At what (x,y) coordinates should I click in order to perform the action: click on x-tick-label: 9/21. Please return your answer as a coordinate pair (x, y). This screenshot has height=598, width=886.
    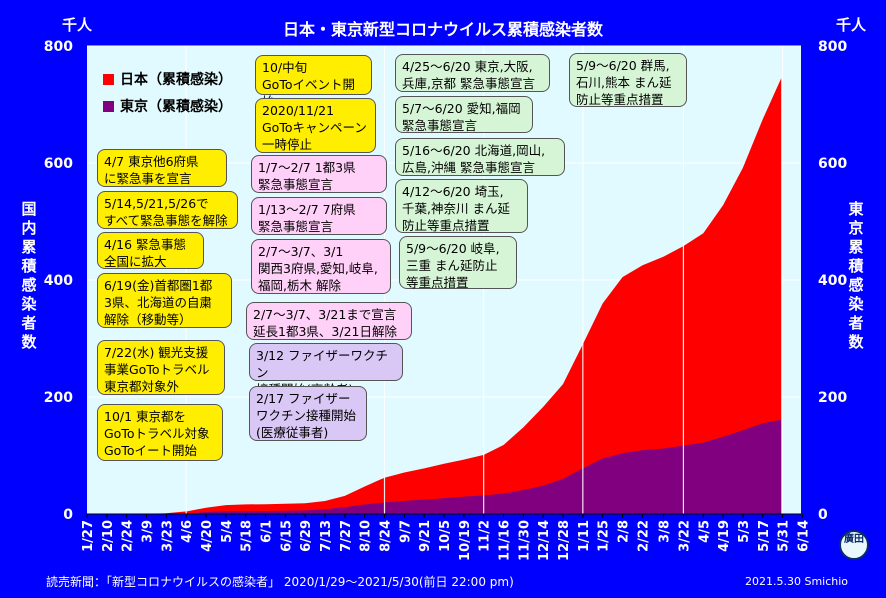
    Looking at the image, I should click on (425, 536).